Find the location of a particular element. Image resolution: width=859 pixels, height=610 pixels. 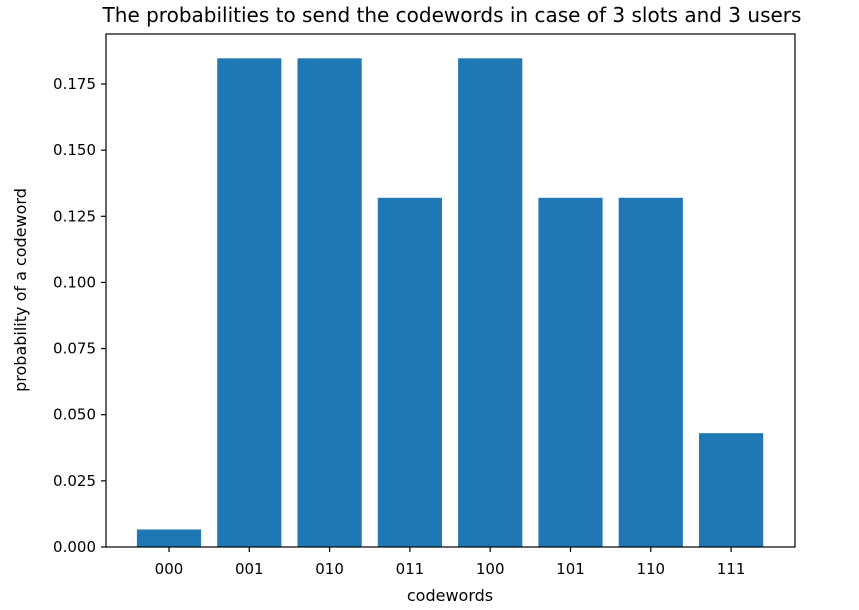

x-tick-label: 001 is located at coordinates (249, 569).